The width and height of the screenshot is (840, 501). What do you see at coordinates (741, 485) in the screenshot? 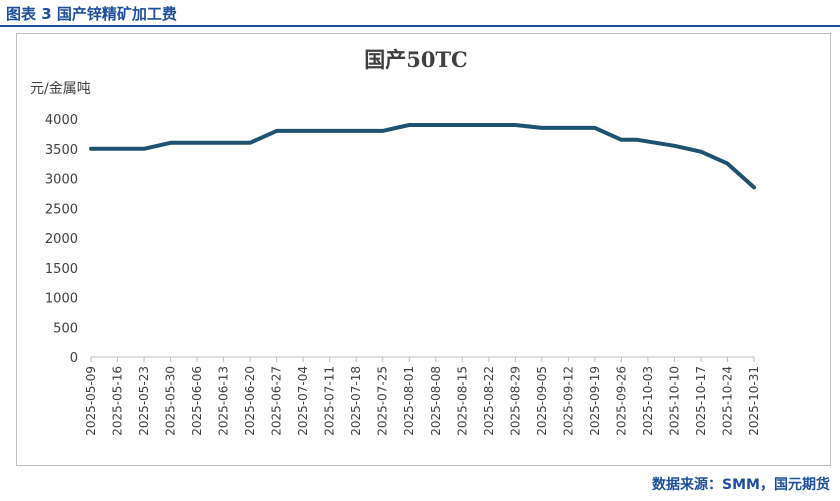
I see `data-source: 数据来源：SMM，国元期货` at bounding box center [741, 485].